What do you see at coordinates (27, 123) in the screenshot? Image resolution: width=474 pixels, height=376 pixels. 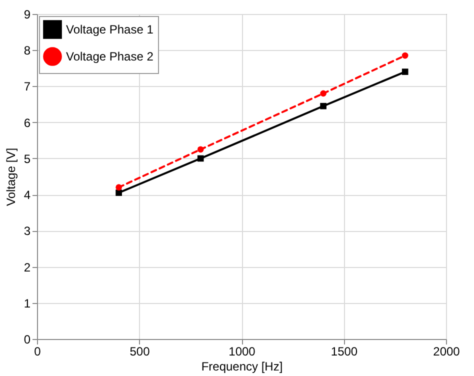 I see `y-tick-label: 6` at bounding box center [27, 123].